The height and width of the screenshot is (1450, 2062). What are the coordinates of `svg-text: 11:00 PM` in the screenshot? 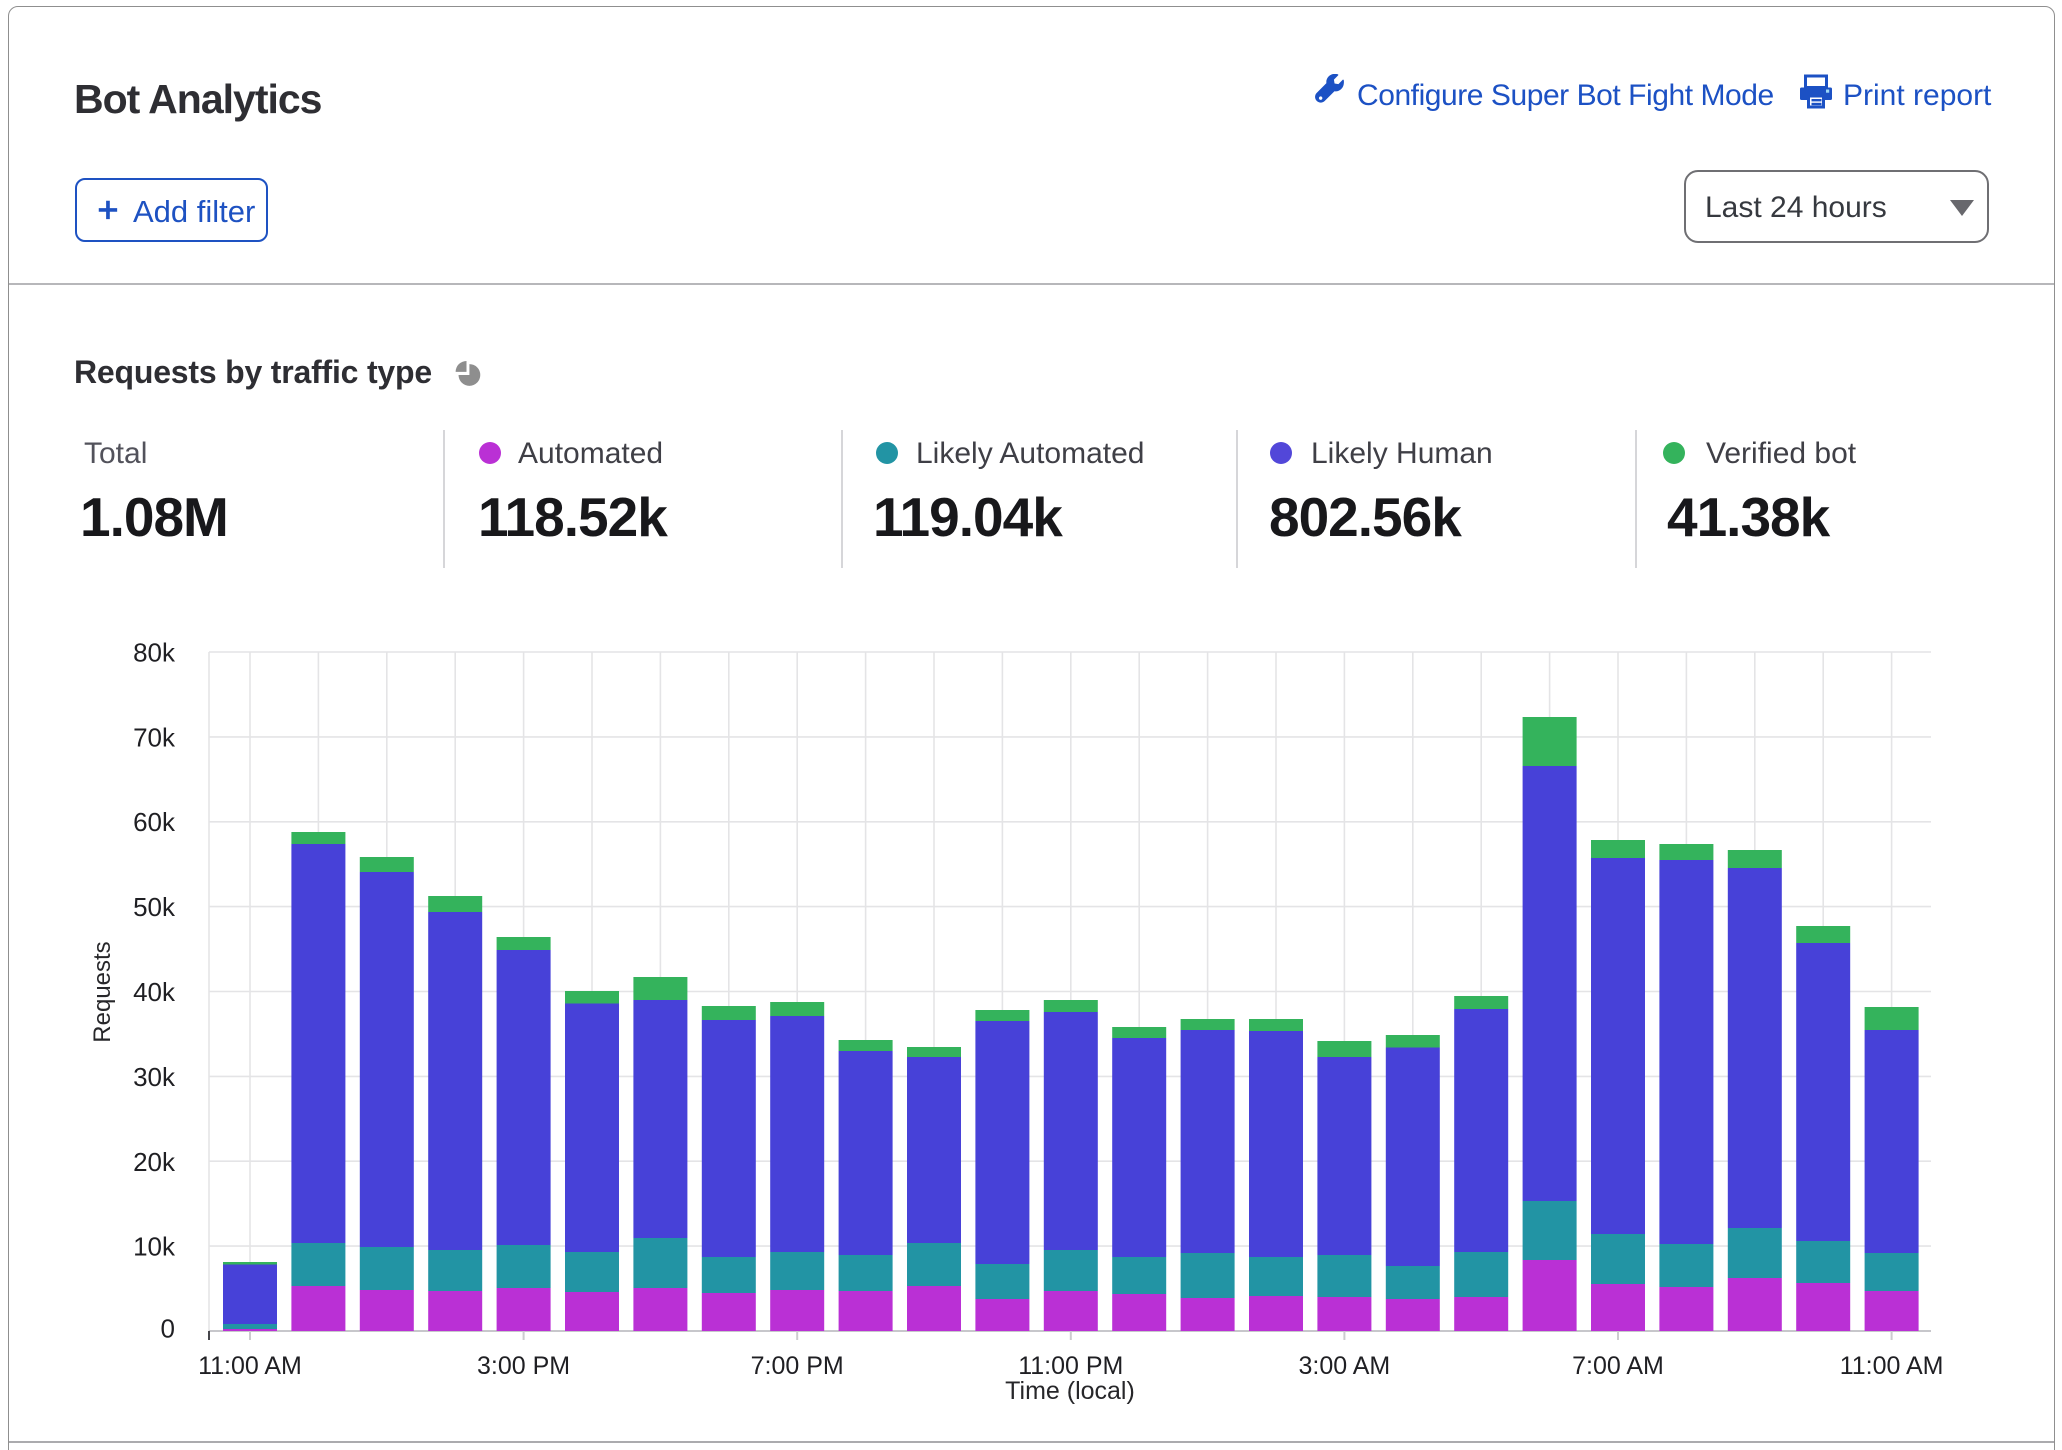 It's located at (1070, 1366).